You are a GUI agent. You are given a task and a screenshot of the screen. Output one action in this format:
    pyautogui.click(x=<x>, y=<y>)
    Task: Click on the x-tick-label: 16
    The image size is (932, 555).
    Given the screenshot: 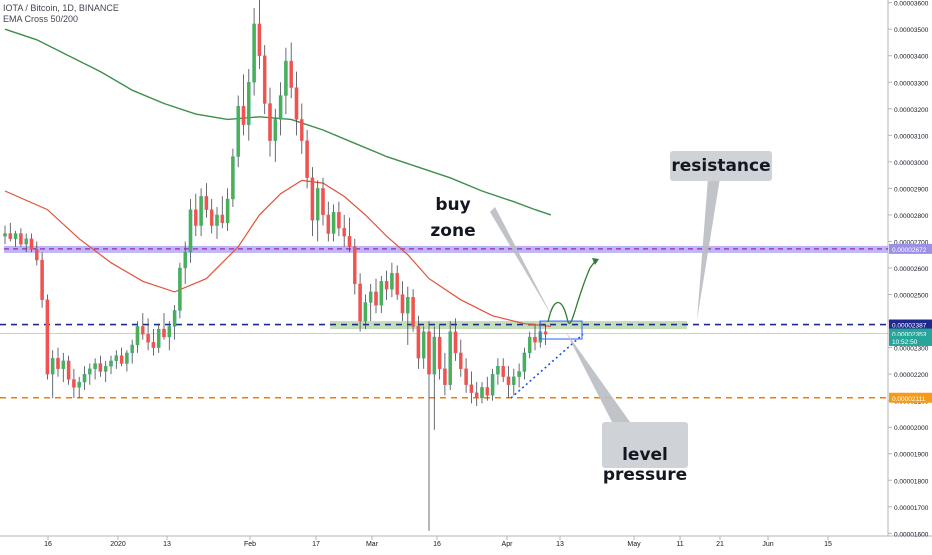 What is the action you would take?
    pyautogui.click(x=437, y=544)
    